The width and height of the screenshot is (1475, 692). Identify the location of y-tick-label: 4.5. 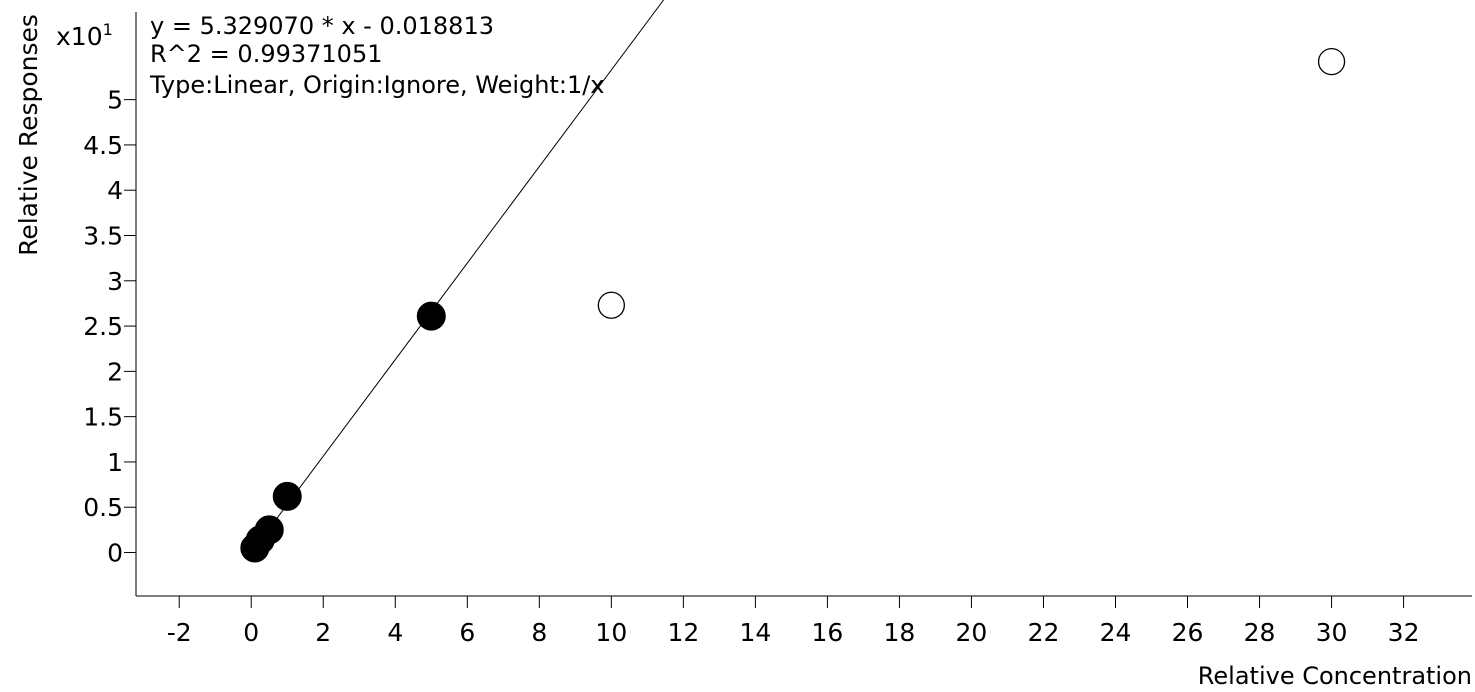
(103, 145).